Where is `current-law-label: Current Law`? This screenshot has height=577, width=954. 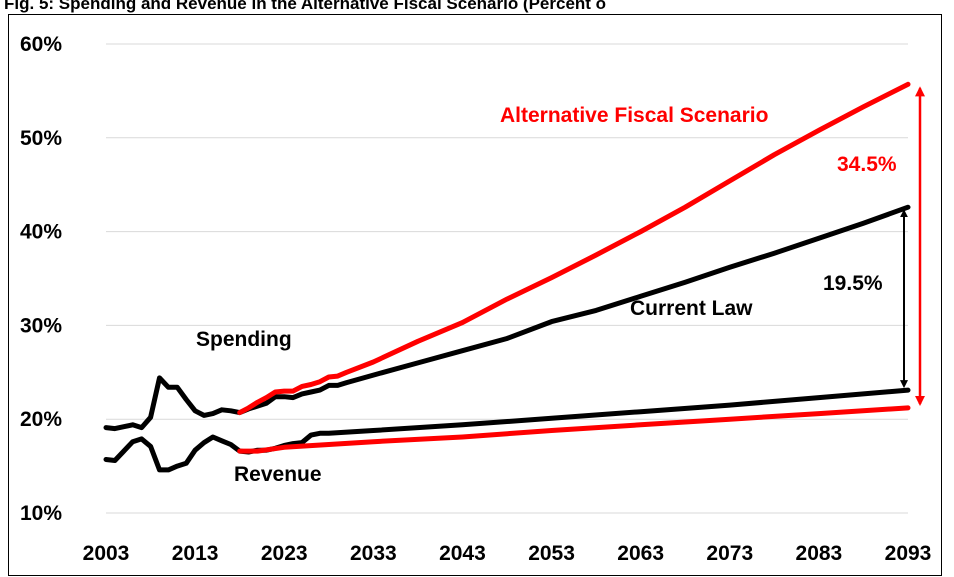
current-law-label: Current Law is located at coordinates (691, 308).